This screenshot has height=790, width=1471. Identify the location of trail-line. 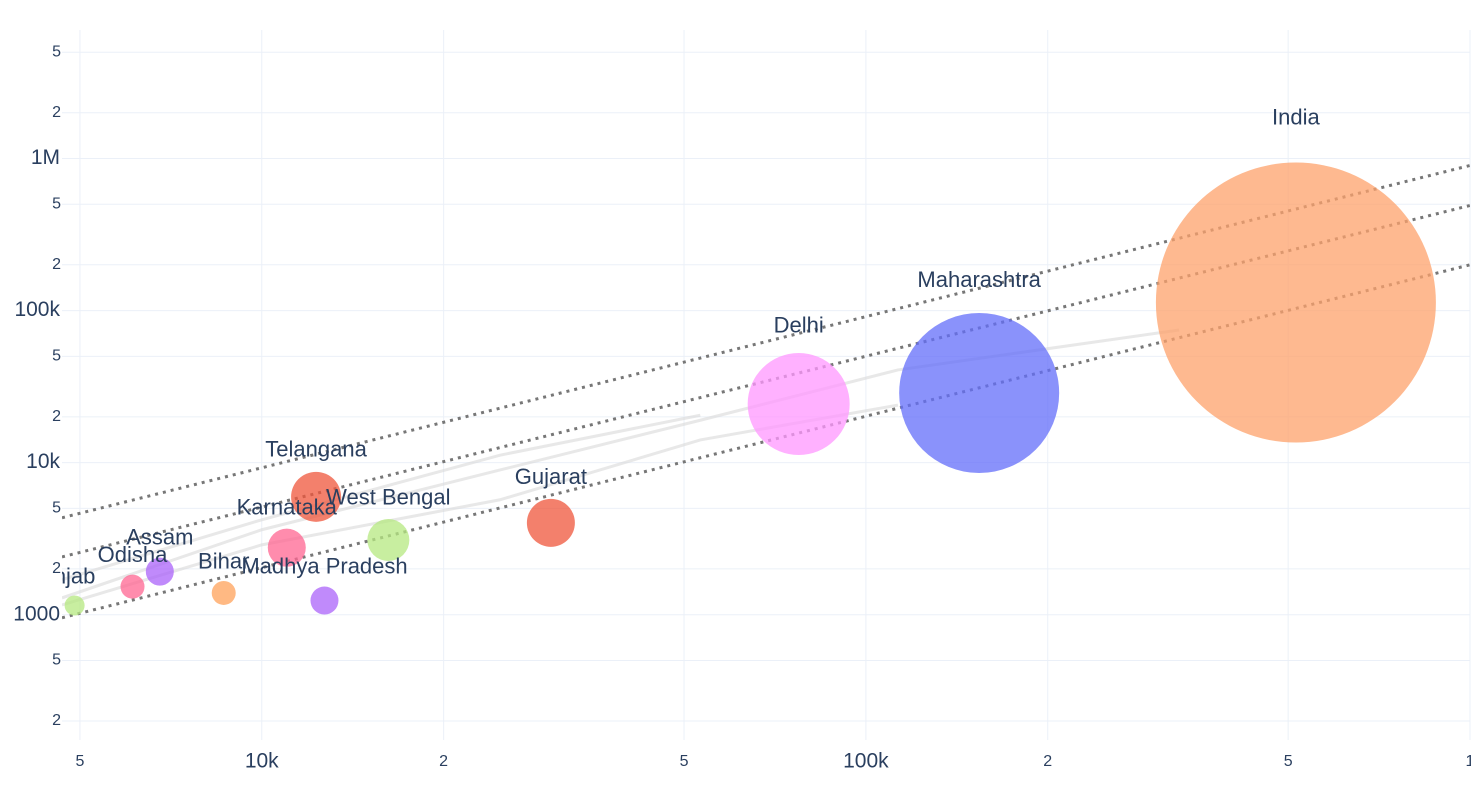
(381, 497).